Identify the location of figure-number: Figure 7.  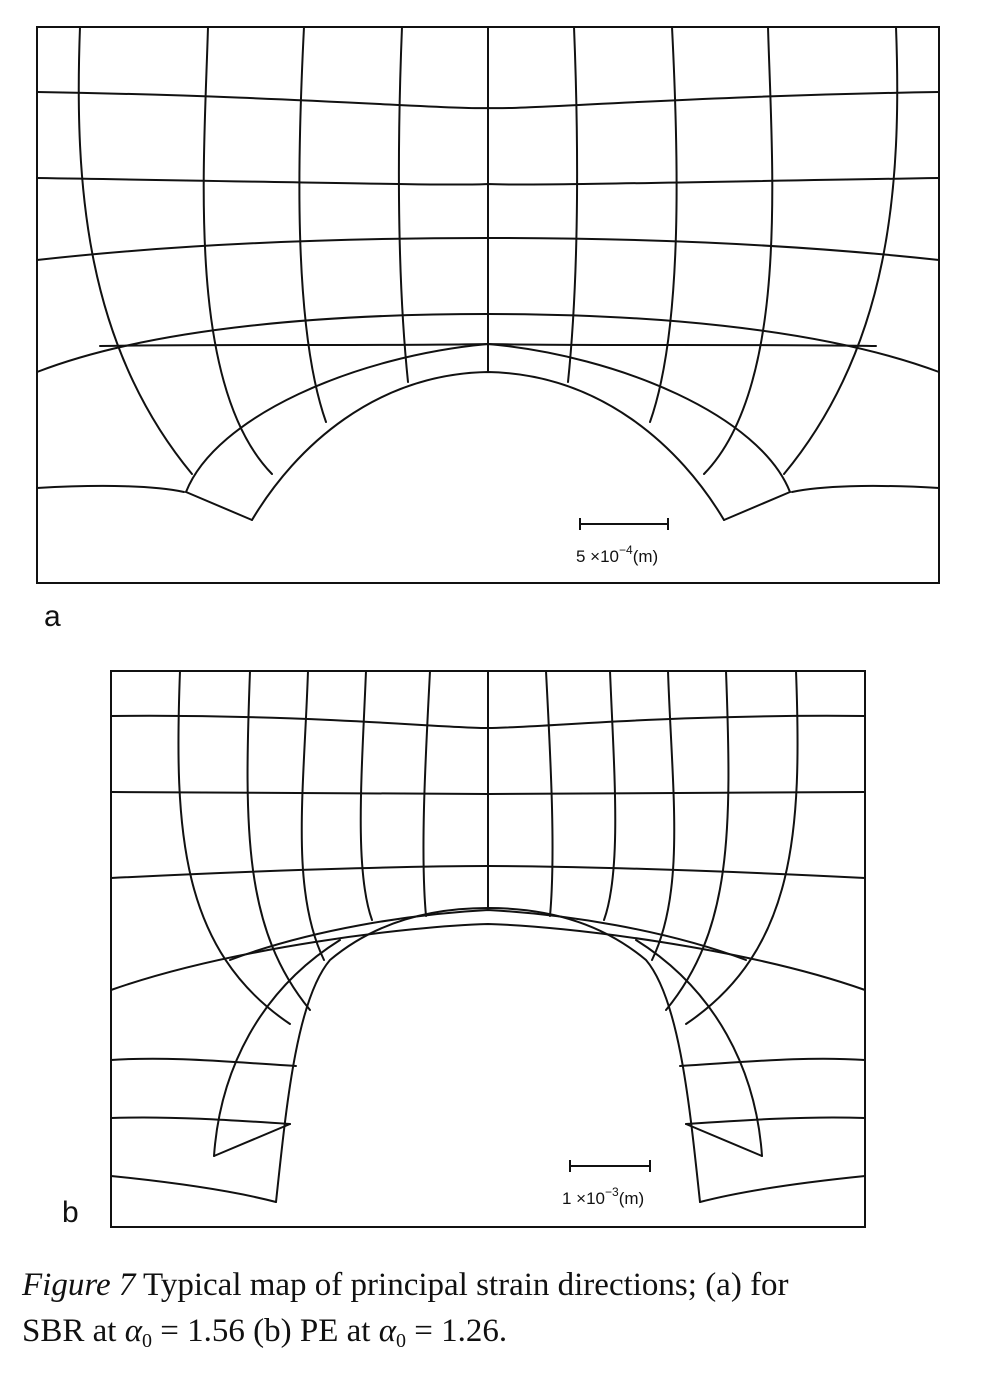
(79, 1285).